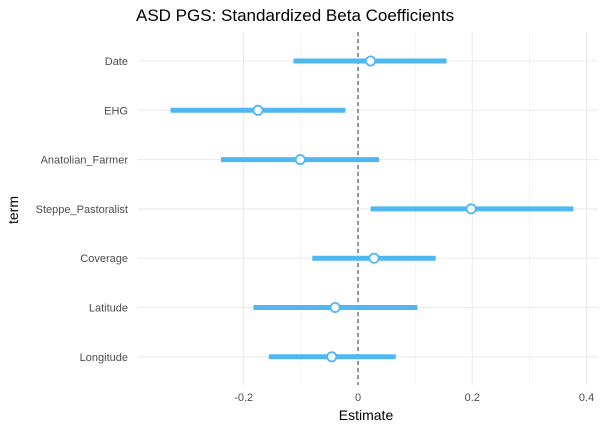 This screenshot has width=603, height=431. I want to click on y-tick-label: EHG, so click(116, 111).